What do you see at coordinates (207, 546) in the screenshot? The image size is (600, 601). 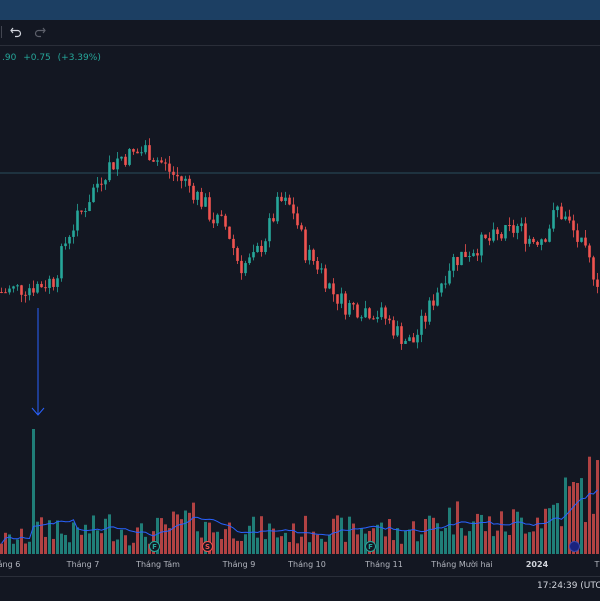 I see `event-marker-split: S` at bounding box center [207, 546].